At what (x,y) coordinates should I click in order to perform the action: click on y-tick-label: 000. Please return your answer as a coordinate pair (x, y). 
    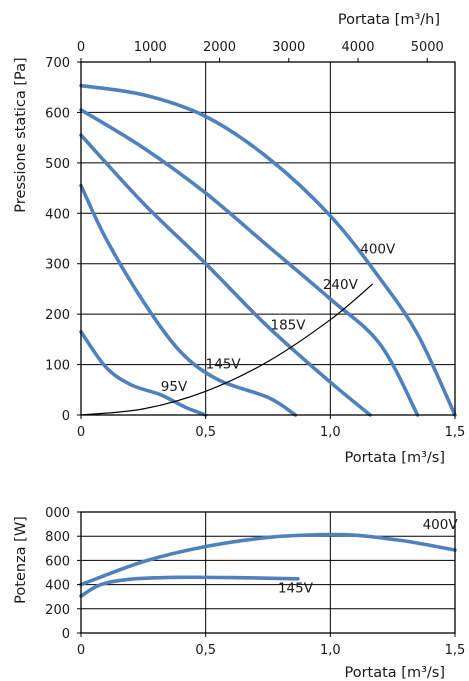
    Looking at the image, I should click on (57, 513).